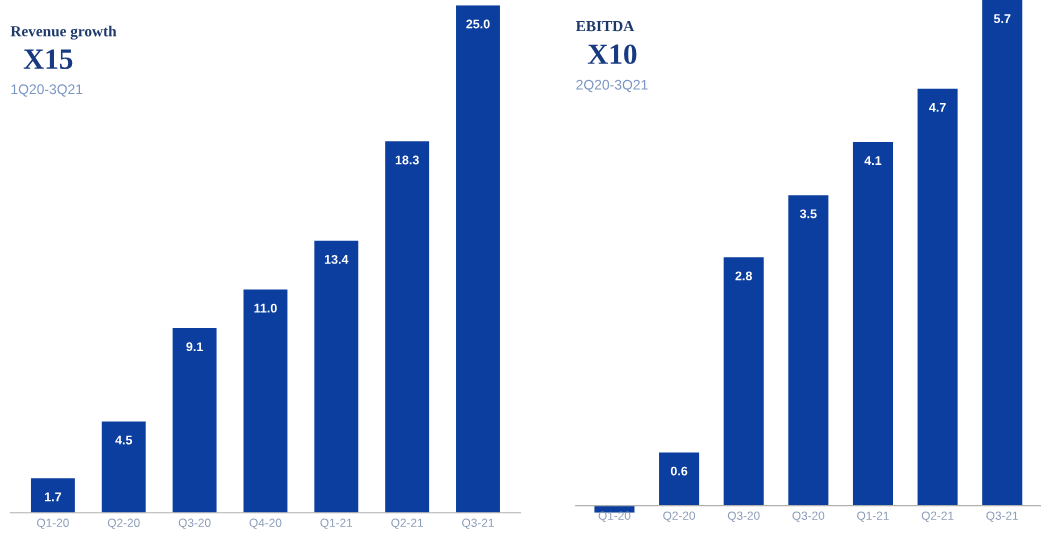 This screenshot has height=533, width=1041. I want to click on data-label: 1.7, so click(53, 497).